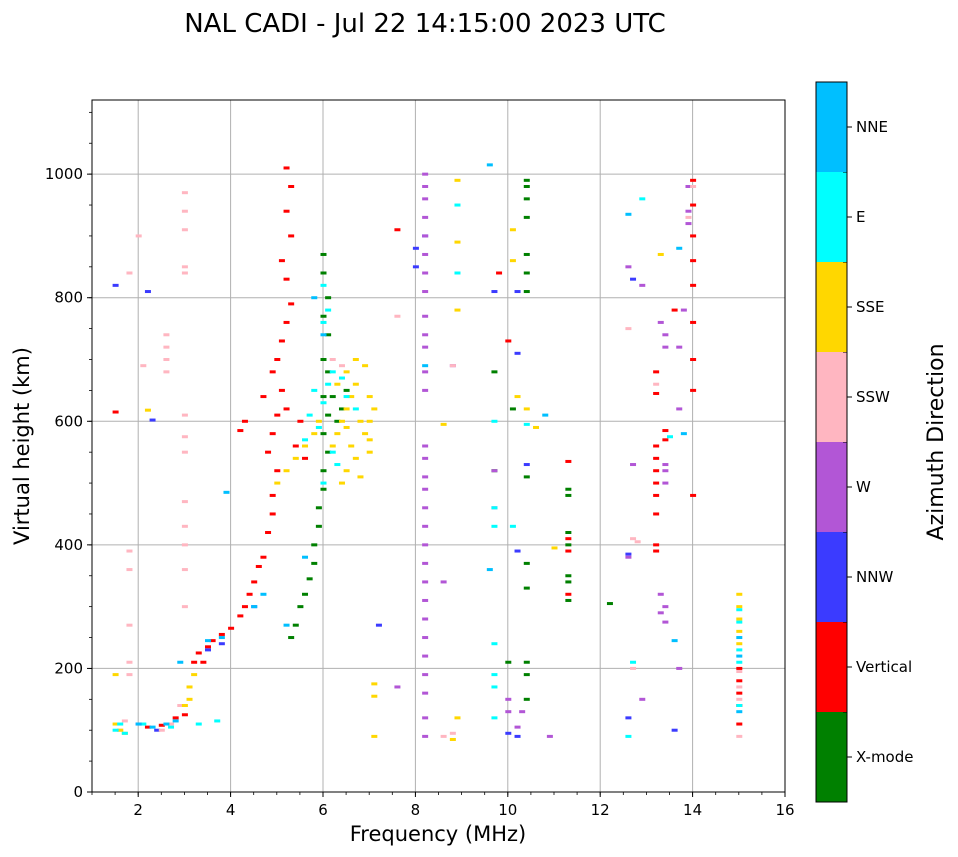  I want to click on x-axis-label: Frequency (MHz), so click(438, 834).